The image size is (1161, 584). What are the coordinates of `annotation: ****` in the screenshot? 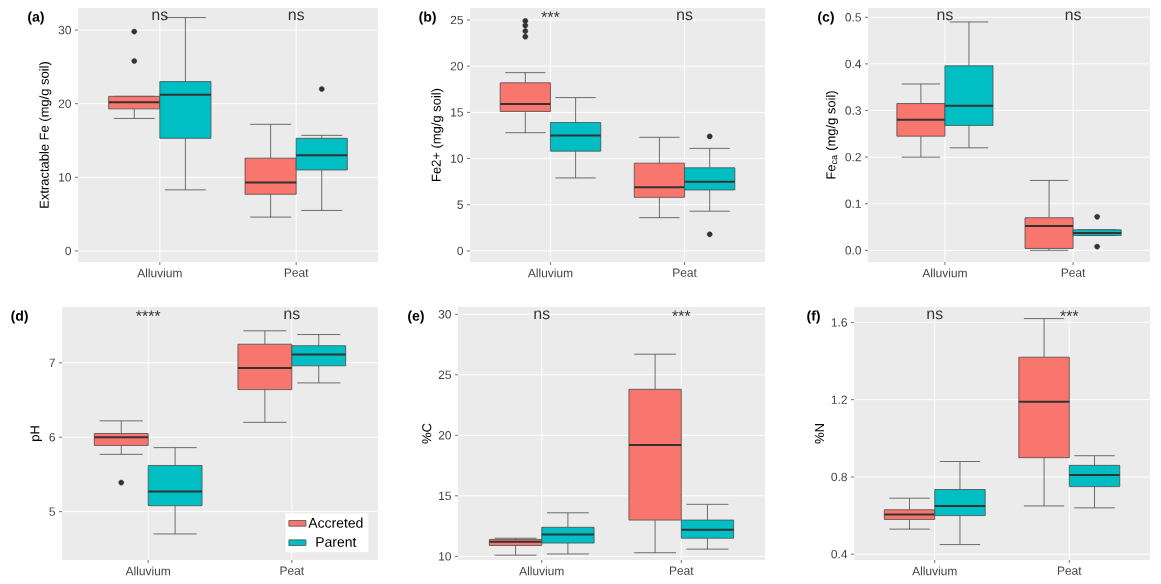 It's located at (148, 313).